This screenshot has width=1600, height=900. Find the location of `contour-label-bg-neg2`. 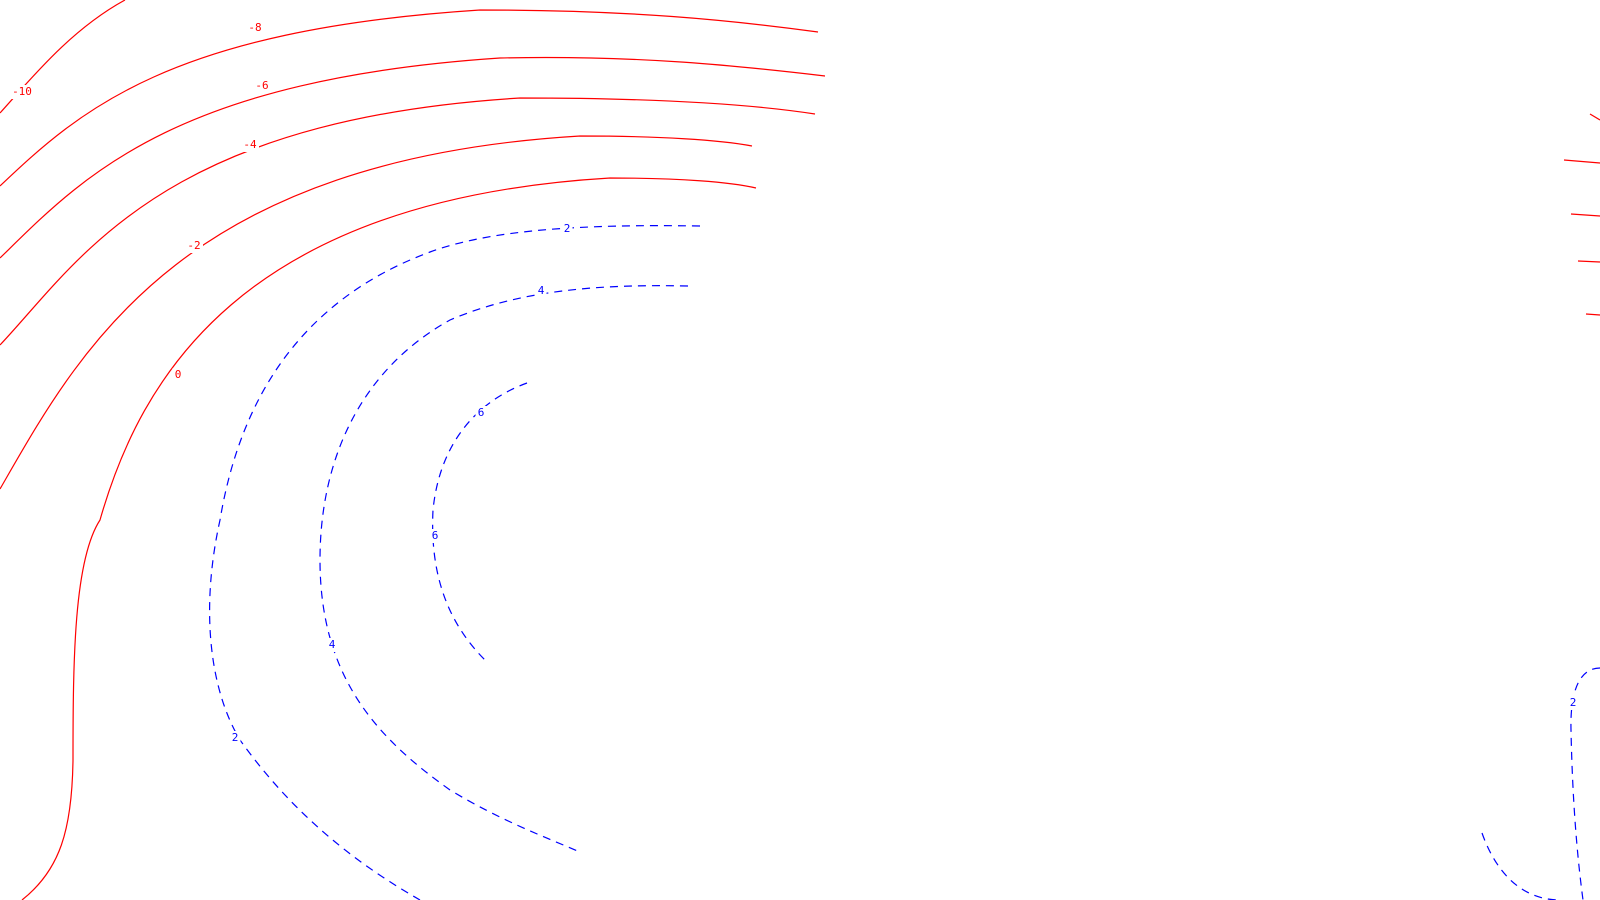

contour-label-bg-neg2 is located at coordinates (194, 246).